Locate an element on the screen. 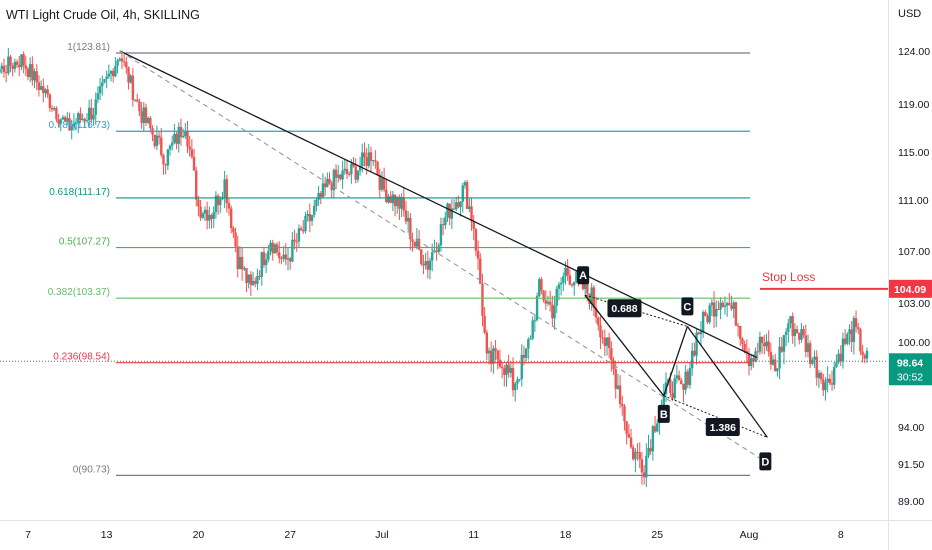 Image resolution: width=932 pixels, height=550 pixels. fib-level-label: 0.5(107.27) is located at coordinates (84, 242).